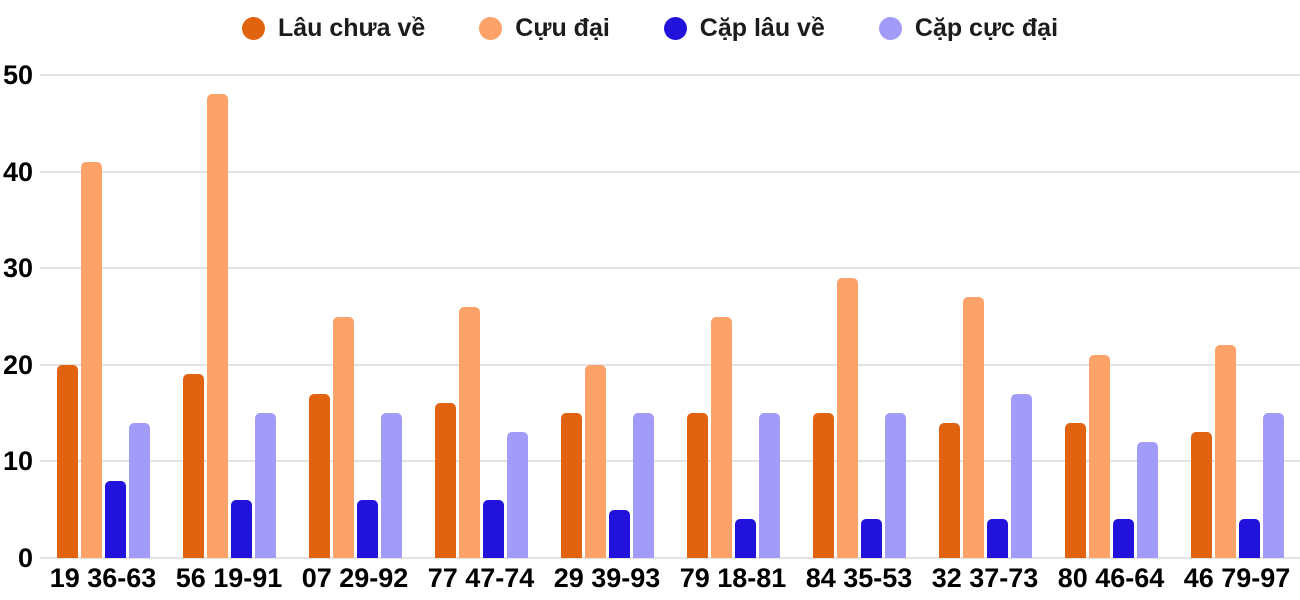  I want to click on x-axis-tick-label: 56 19-91, so click(229, 578).